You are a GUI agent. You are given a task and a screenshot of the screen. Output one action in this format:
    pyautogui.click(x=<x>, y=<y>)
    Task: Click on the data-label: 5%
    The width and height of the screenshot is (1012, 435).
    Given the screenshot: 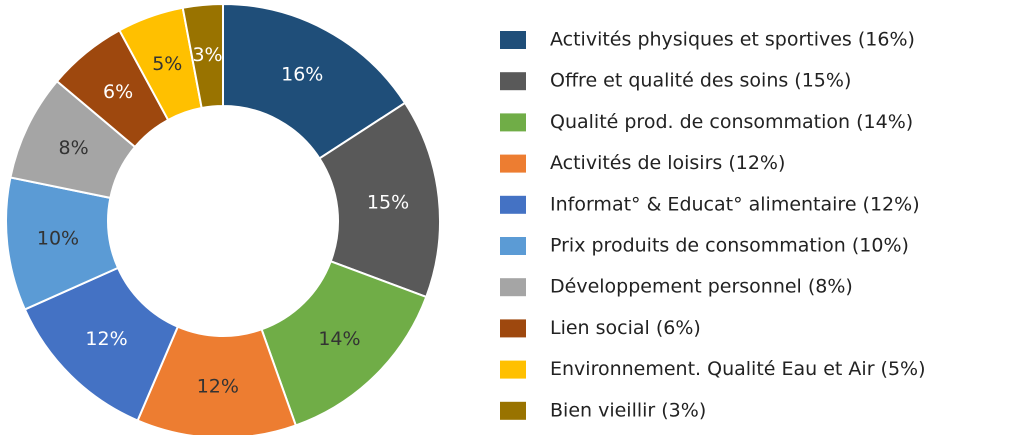 What is the action you would take?
    pyautogui.click(x=167, y=64)
    